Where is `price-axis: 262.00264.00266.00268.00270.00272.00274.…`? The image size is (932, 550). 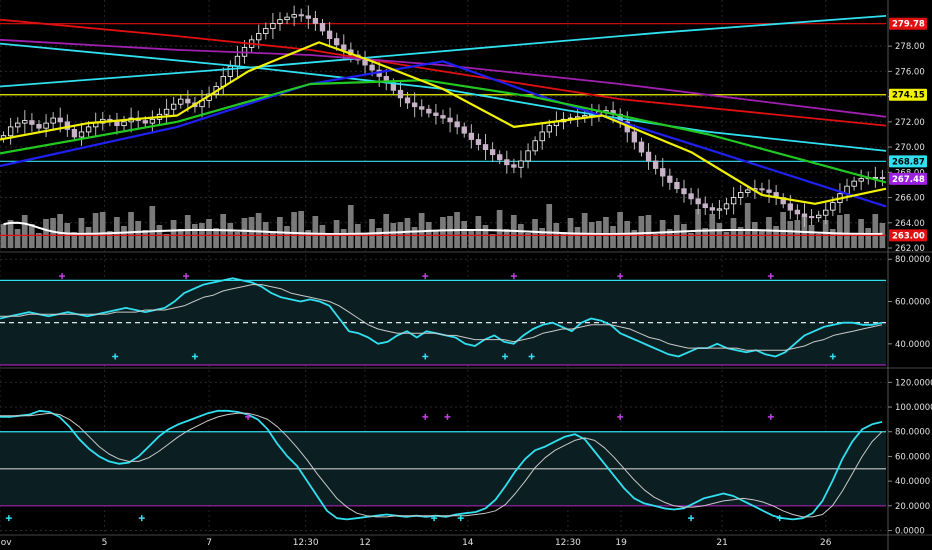
price-axis: 262.00264.00266.00268.00270.00272.00274.… is located at coordinates (910, 277).